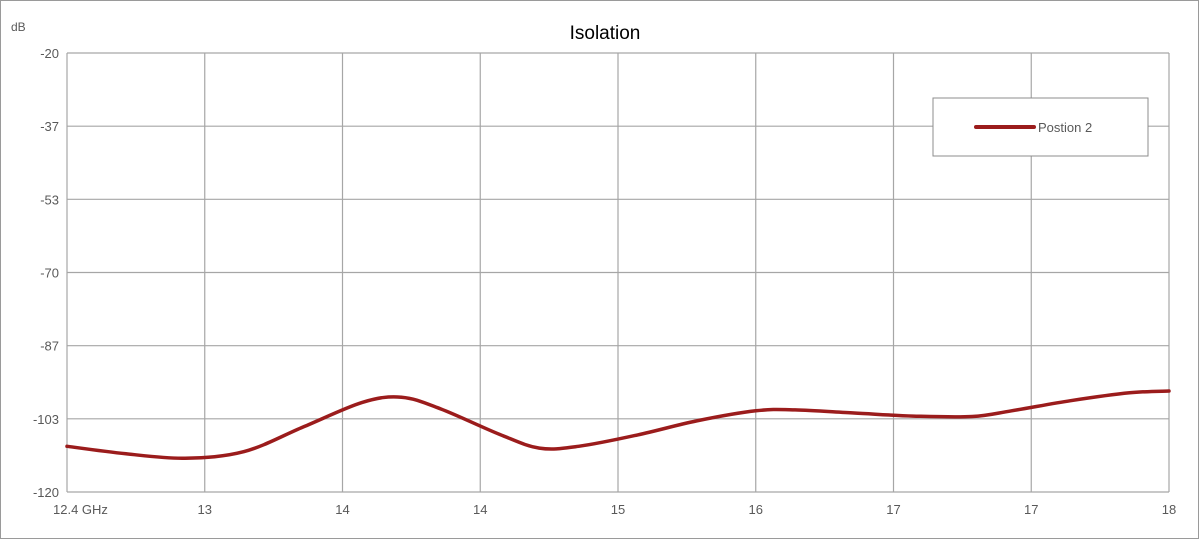  I want to click on y-tick-label: -20, so click(49, 53).